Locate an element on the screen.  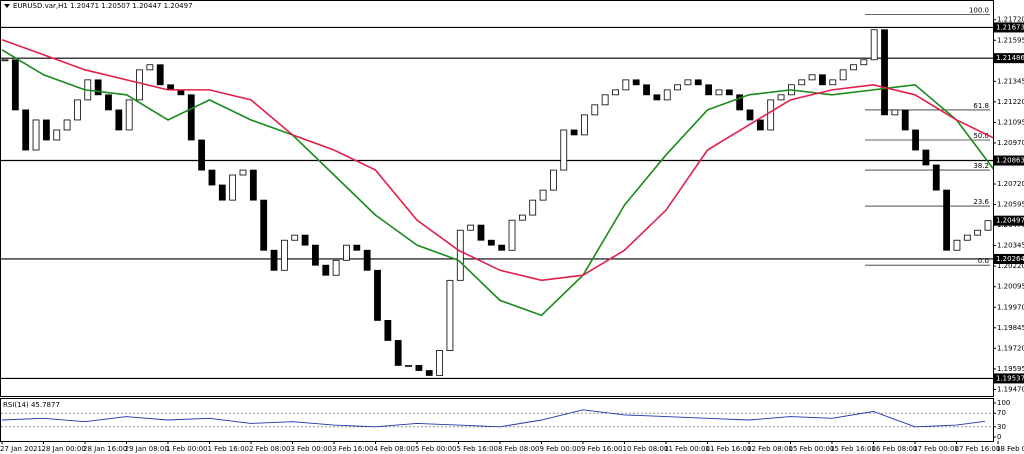
rsi-tick-label: 100 is located at coordinates (1003, 403).